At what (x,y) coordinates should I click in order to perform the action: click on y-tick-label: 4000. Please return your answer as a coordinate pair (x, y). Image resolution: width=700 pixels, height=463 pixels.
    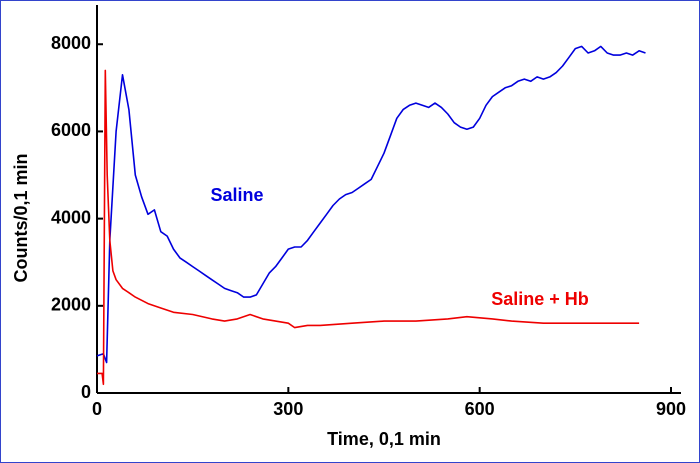
    Looking at the image, I should click on (71, 217).